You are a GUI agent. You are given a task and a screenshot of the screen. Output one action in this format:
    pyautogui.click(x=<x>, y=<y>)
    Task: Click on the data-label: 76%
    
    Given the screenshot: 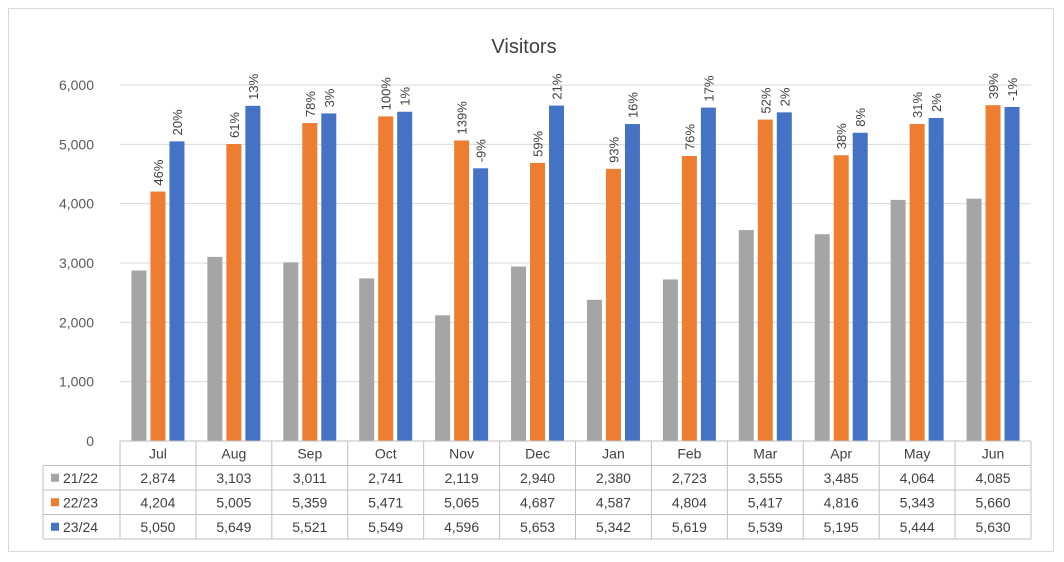 What is the action you would take?
    pyautogui.click(x=689, y=137)
    